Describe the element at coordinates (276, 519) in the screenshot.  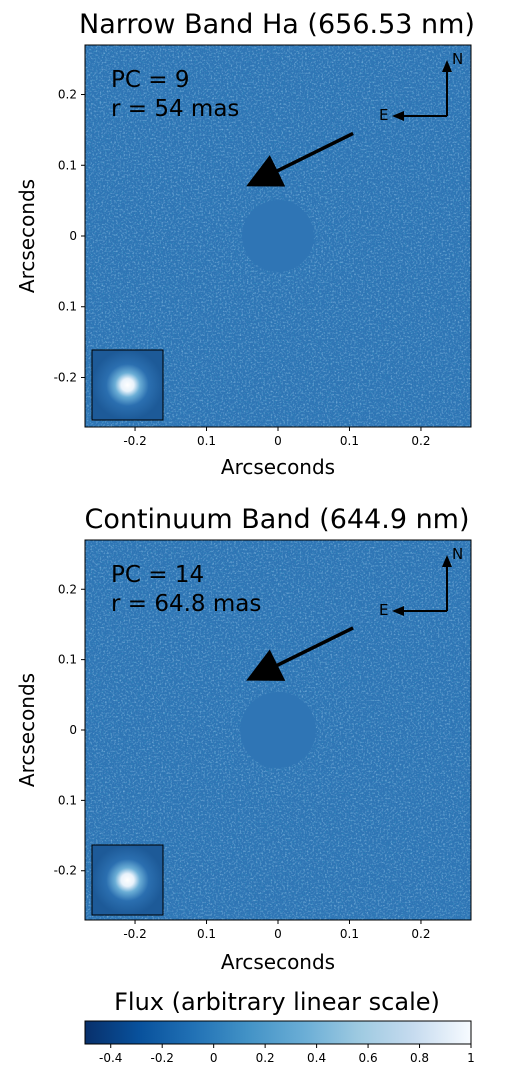
I see `panel-title: Continuum Band (644.9 nm)` at that location.